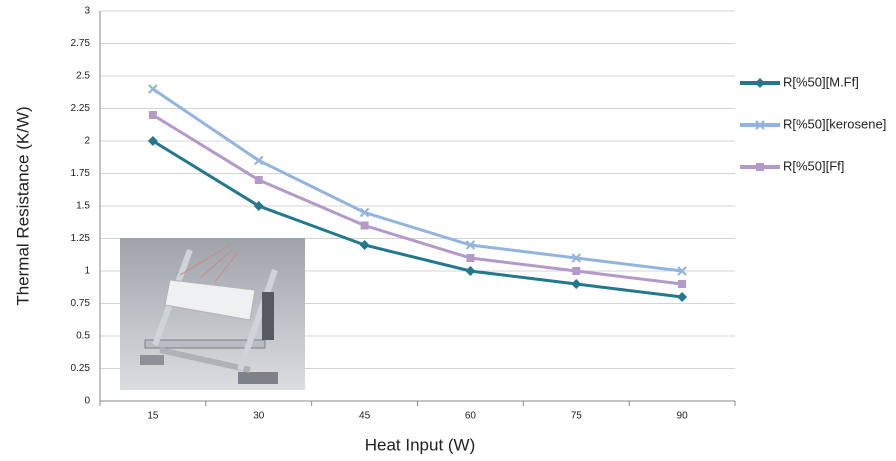 The width and height of the screenshot is (896, 461). Describe the element at coordinates (813, 165) in the screenshot. I see `legend-text: R[%50][Ff]` at that location.